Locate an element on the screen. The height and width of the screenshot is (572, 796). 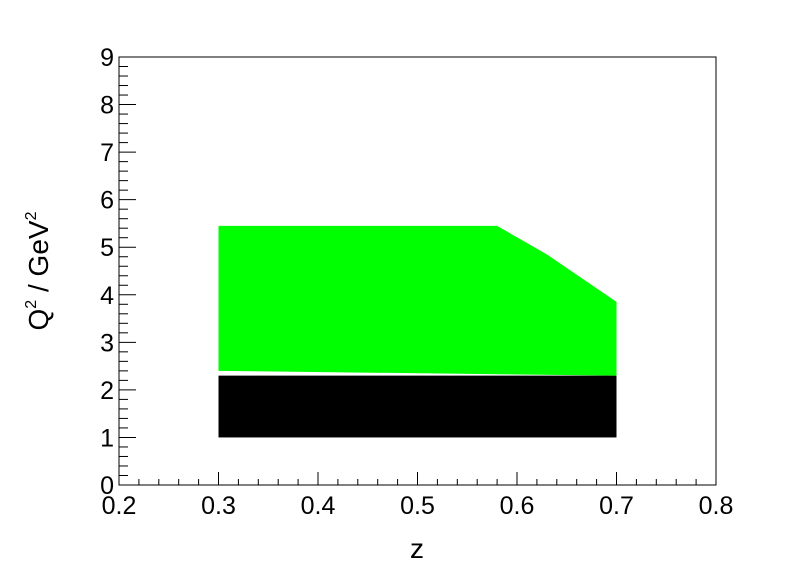
y-axis-title-sup2: 2 is located at coordinates (31, 215).